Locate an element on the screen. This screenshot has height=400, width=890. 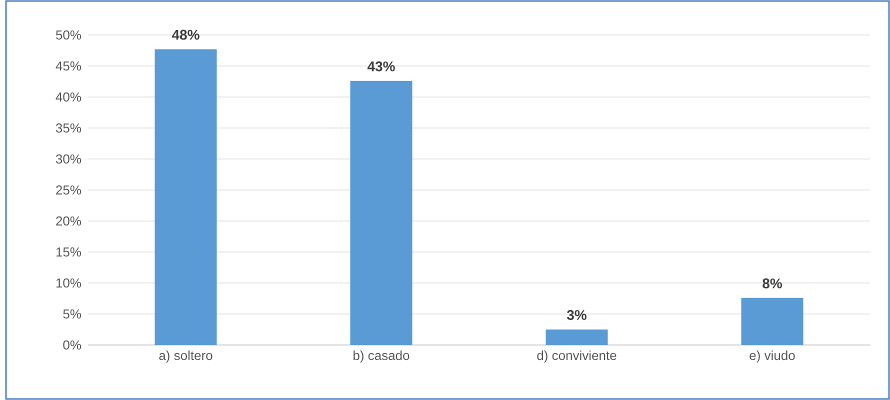
y-tick-label: 25% is located at coordinates (69, 190).